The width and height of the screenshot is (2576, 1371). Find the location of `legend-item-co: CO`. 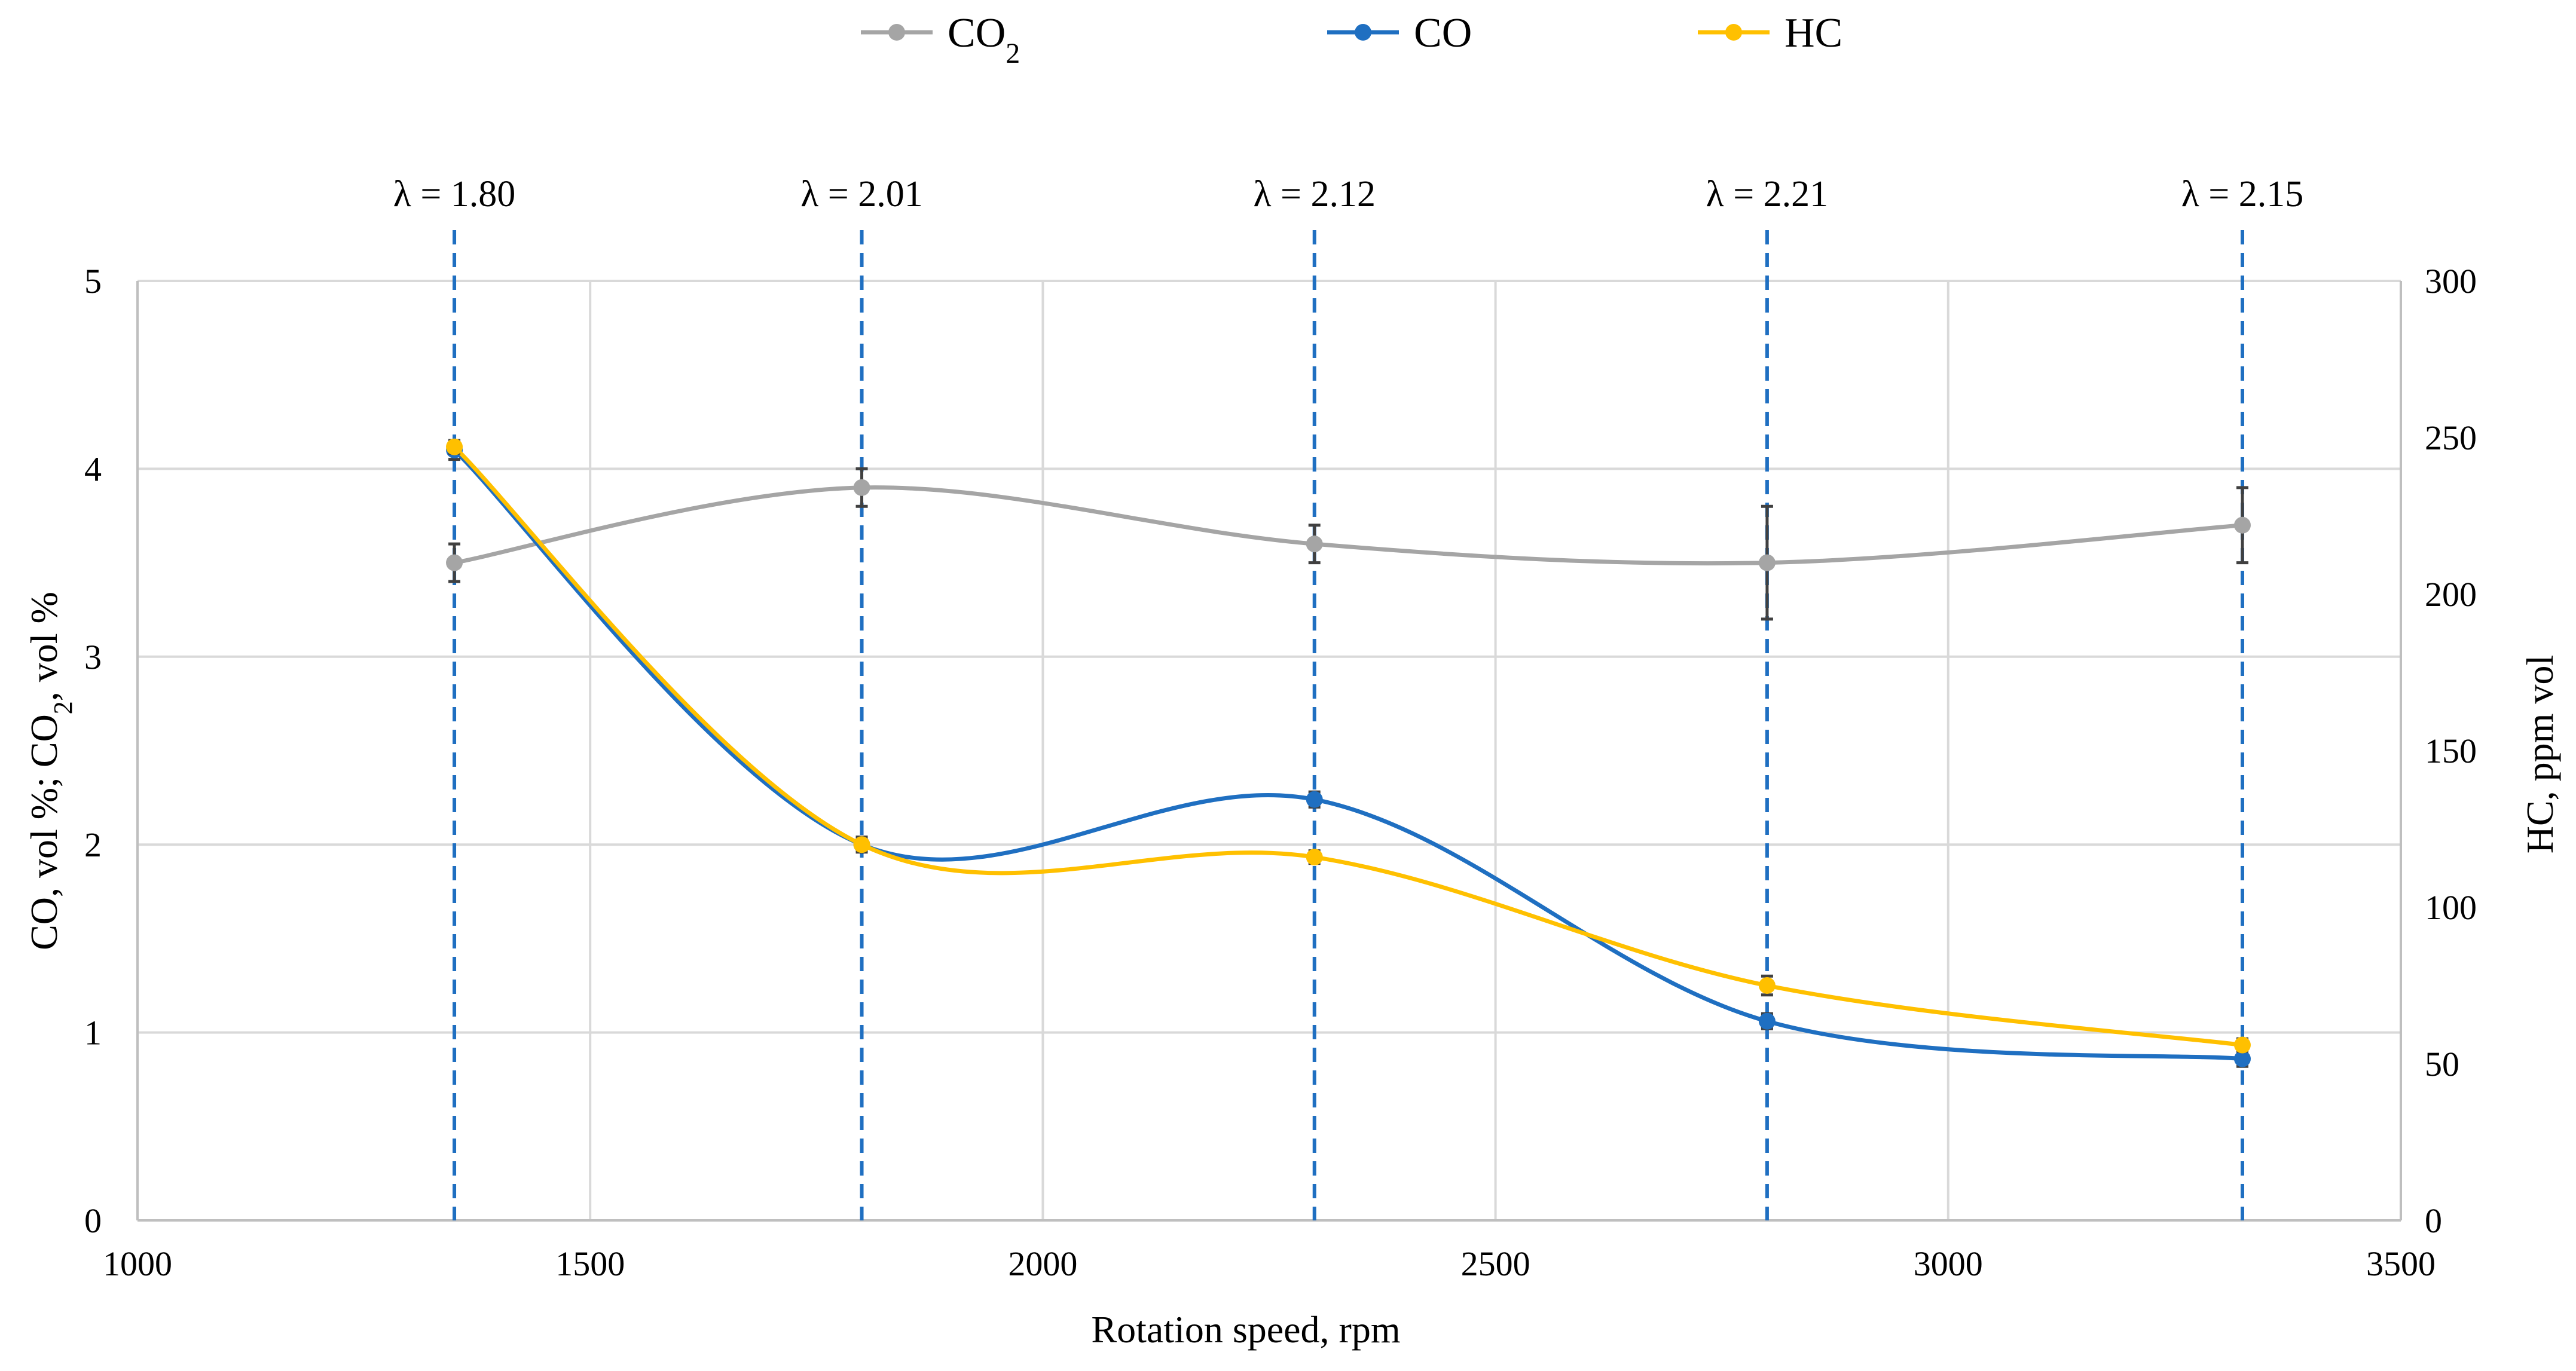

legend-item-co: CO is located at coordinates (1399, 33).